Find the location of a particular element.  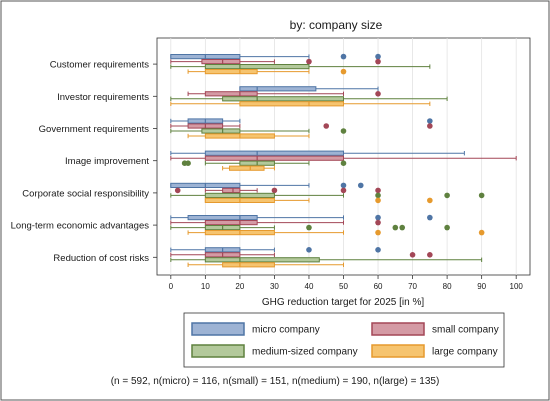

x-axis: 0 10 20 30 40 50 60 70 80 90 100 is located at coordinates (346, 283).